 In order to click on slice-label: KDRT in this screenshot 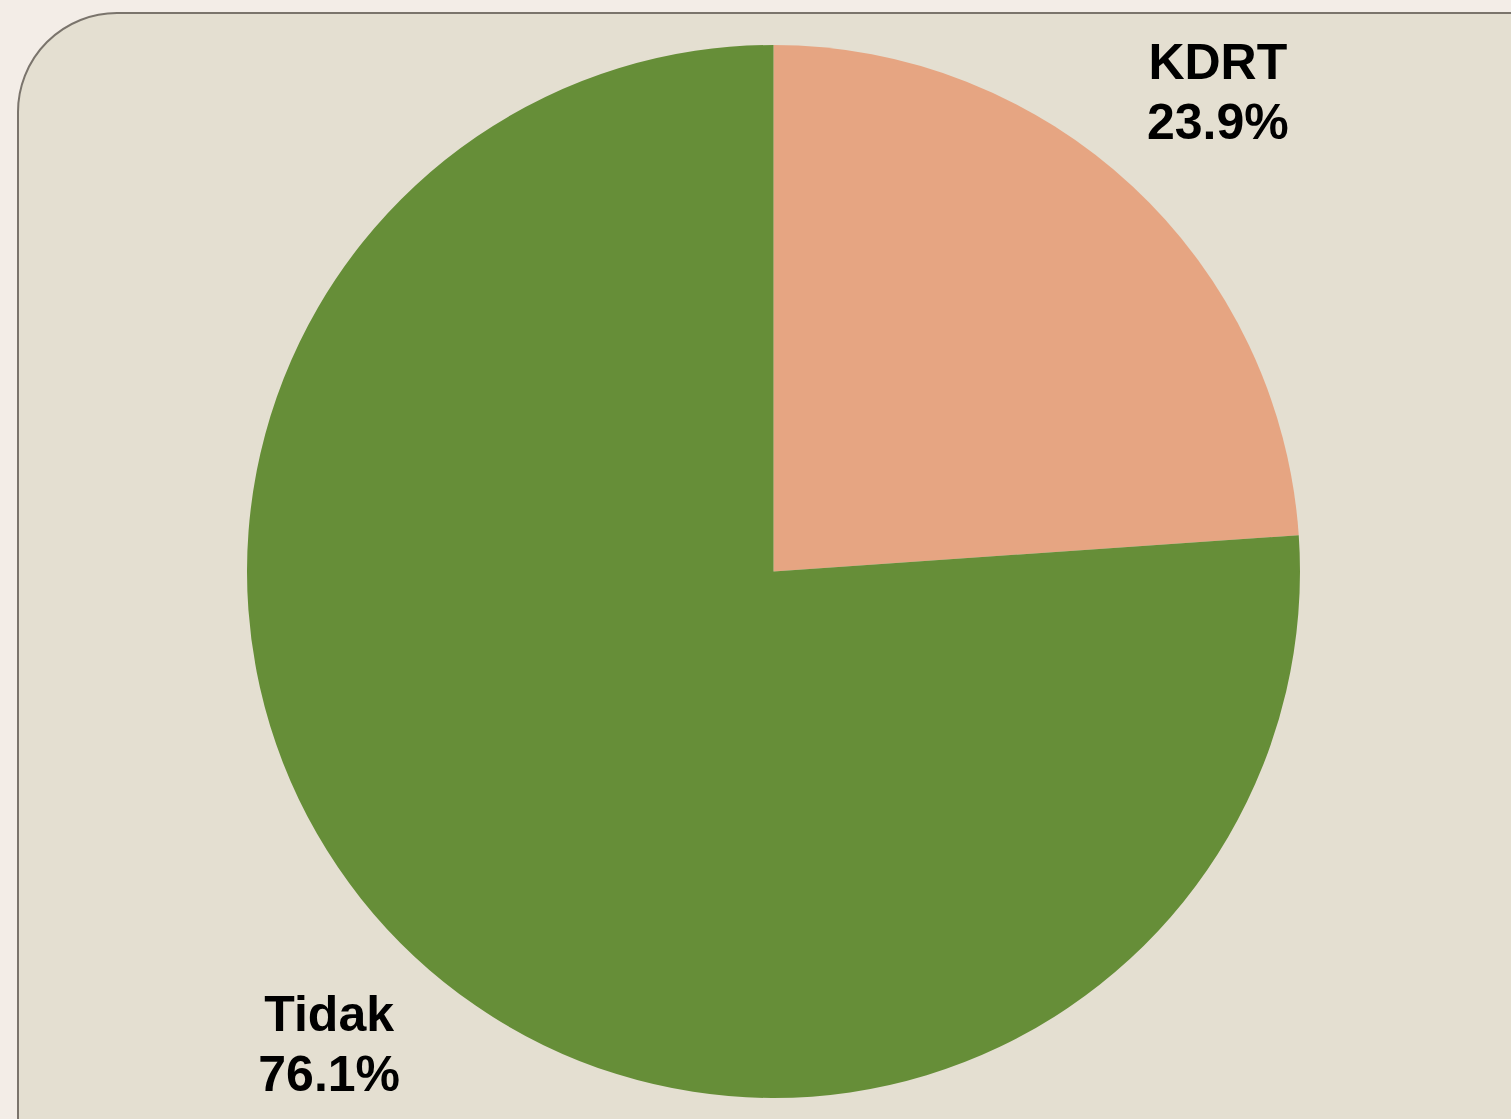, I will do `click(1218, 62)`.